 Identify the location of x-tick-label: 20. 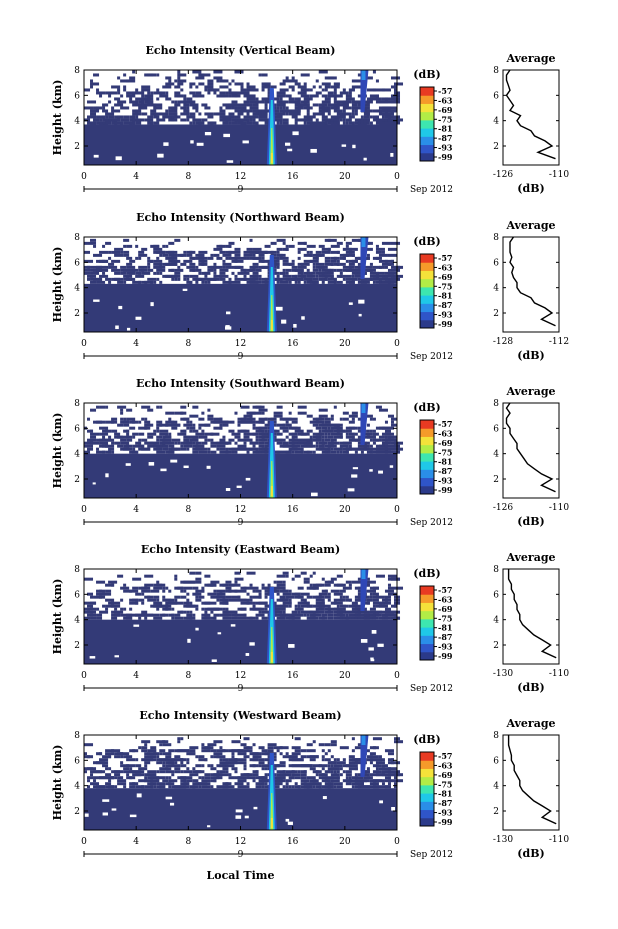
(345, 842).